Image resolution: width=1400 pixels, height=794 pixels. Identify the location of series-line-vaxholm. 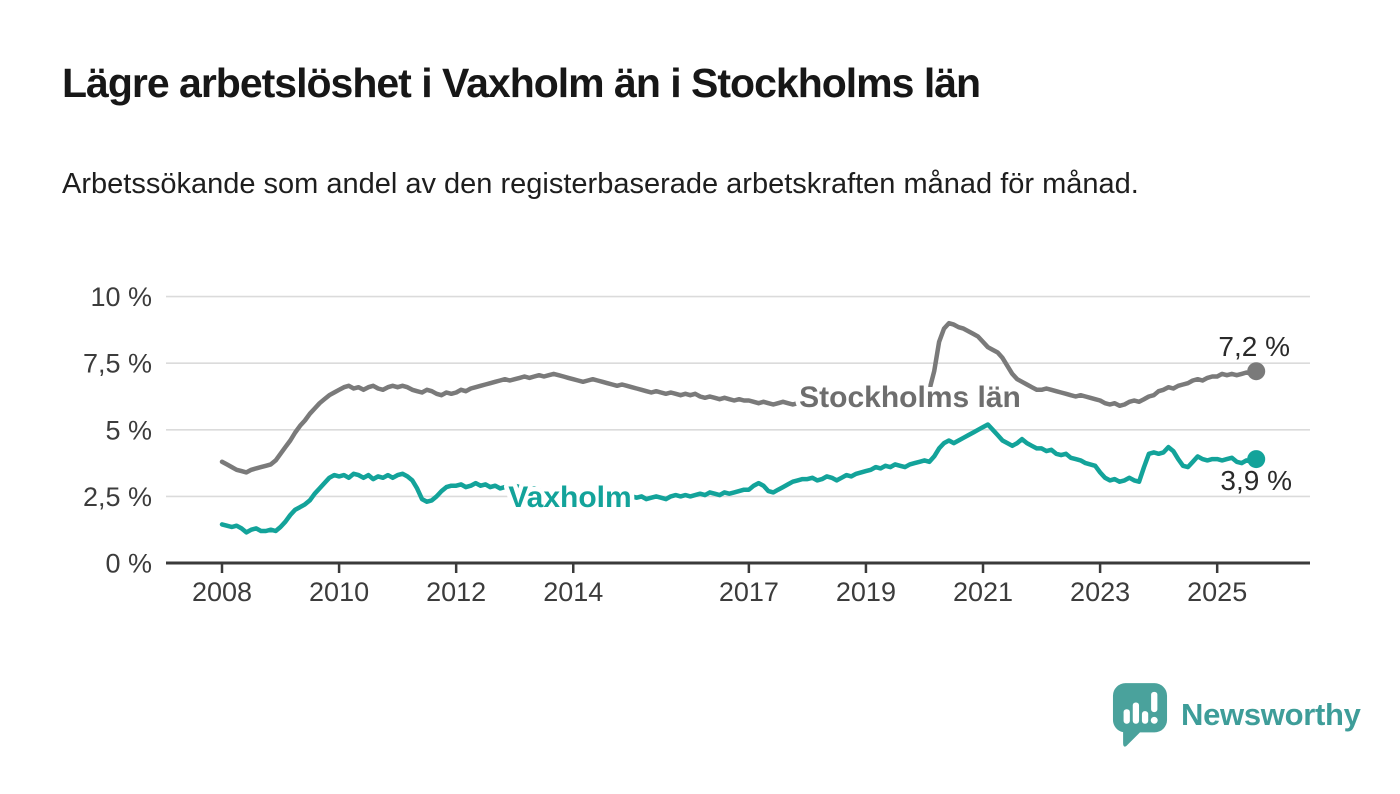
(739, 478).